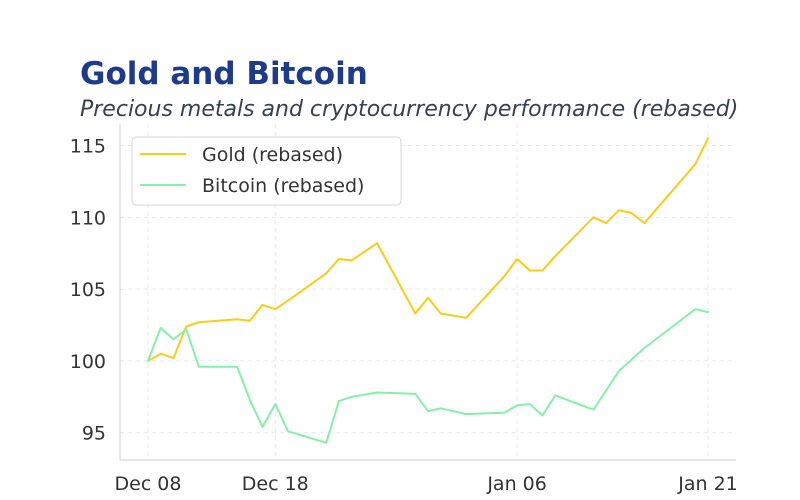 The height and width of the screenshot is (500, 800). Describe the element at coordinates (88, 218) in the screenshot. I see `y-tick-label: 110` at that location.